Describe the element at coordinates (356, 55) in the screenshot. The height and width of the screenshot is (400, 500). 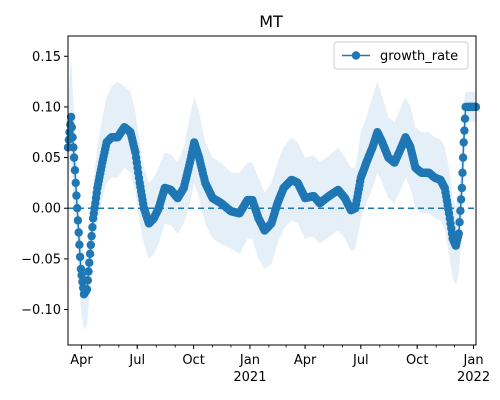
I see `legend-marker-swatch` at that location.